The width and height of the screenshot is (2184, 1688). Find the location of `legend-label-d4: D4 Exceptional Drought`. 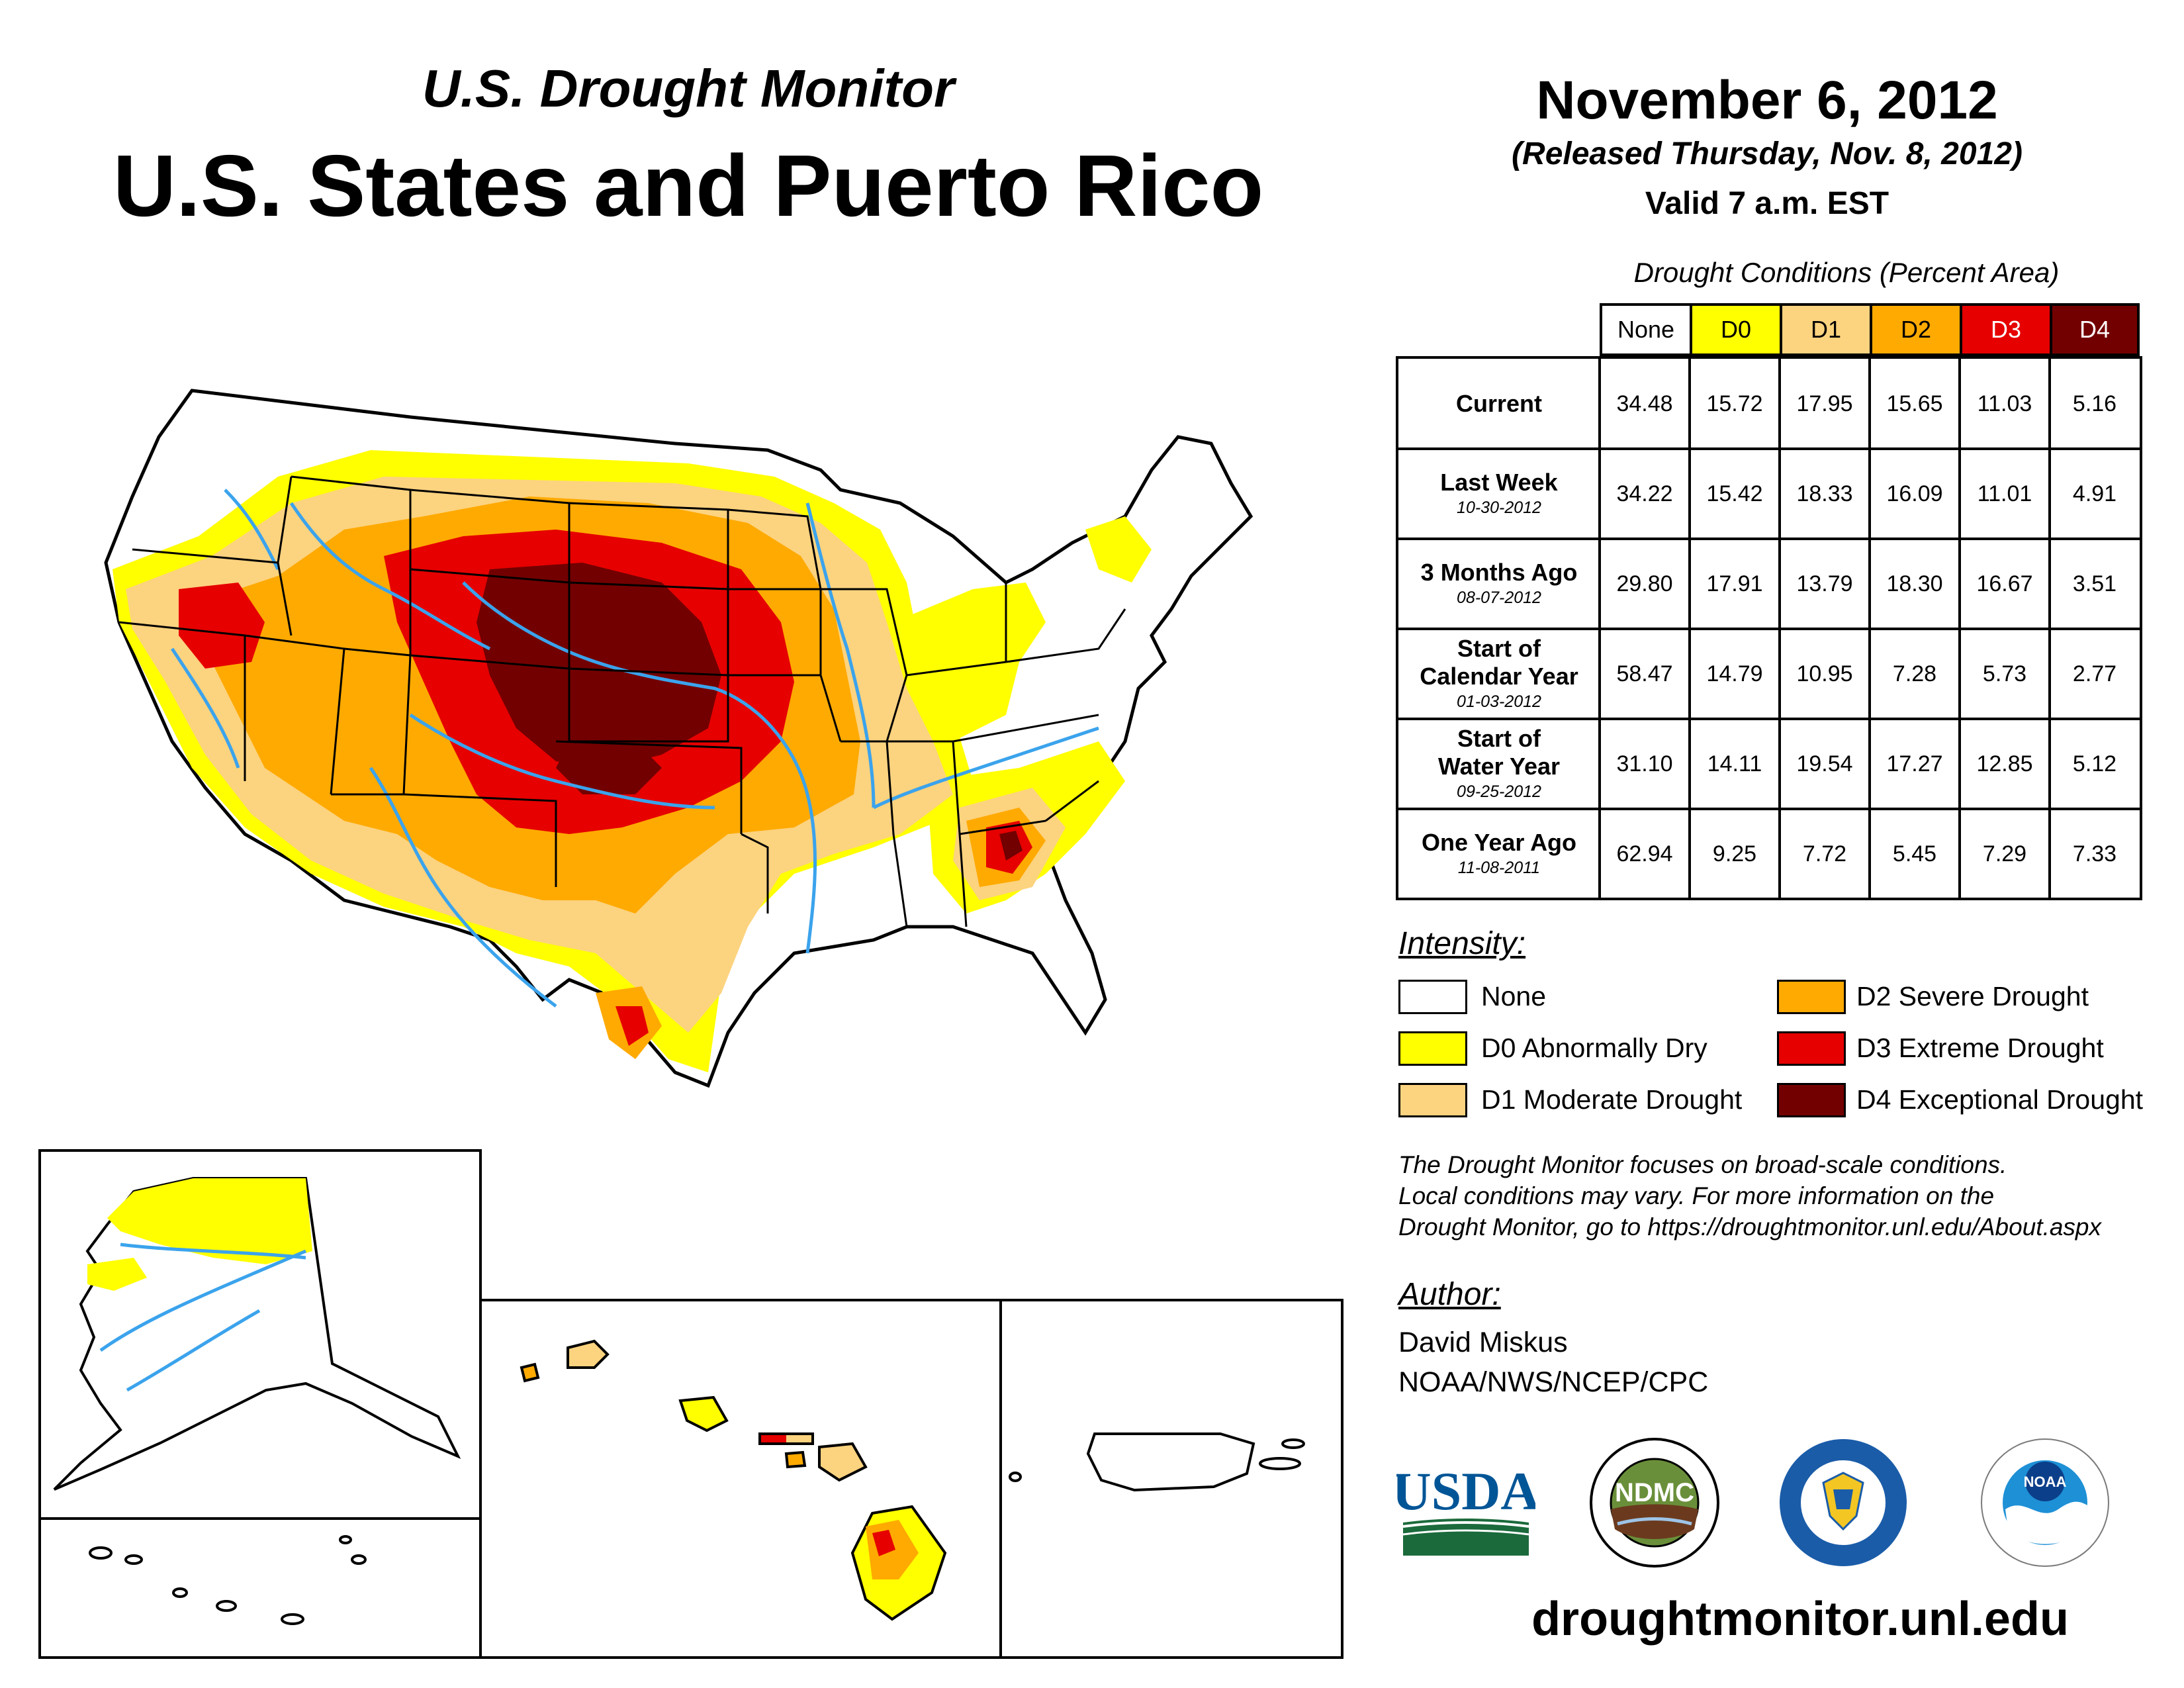

legend-label-d4: D4 Exceptional Drought is located at coordinates (2000, 1099).